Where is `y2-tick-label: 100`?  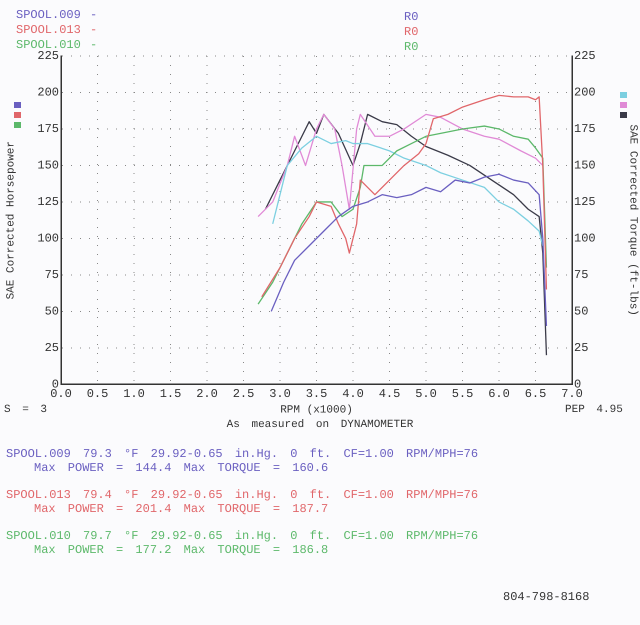 y2-tick-label: 100 is located at coordinates (585, 239).